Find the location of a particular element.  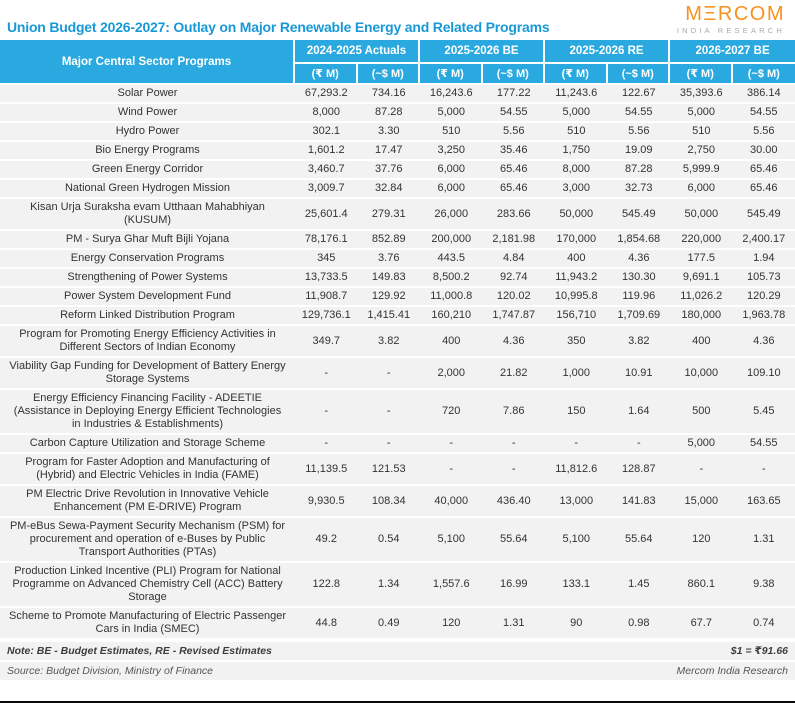

value-cell: 11,812.6 is located at coordinates (576, 469).